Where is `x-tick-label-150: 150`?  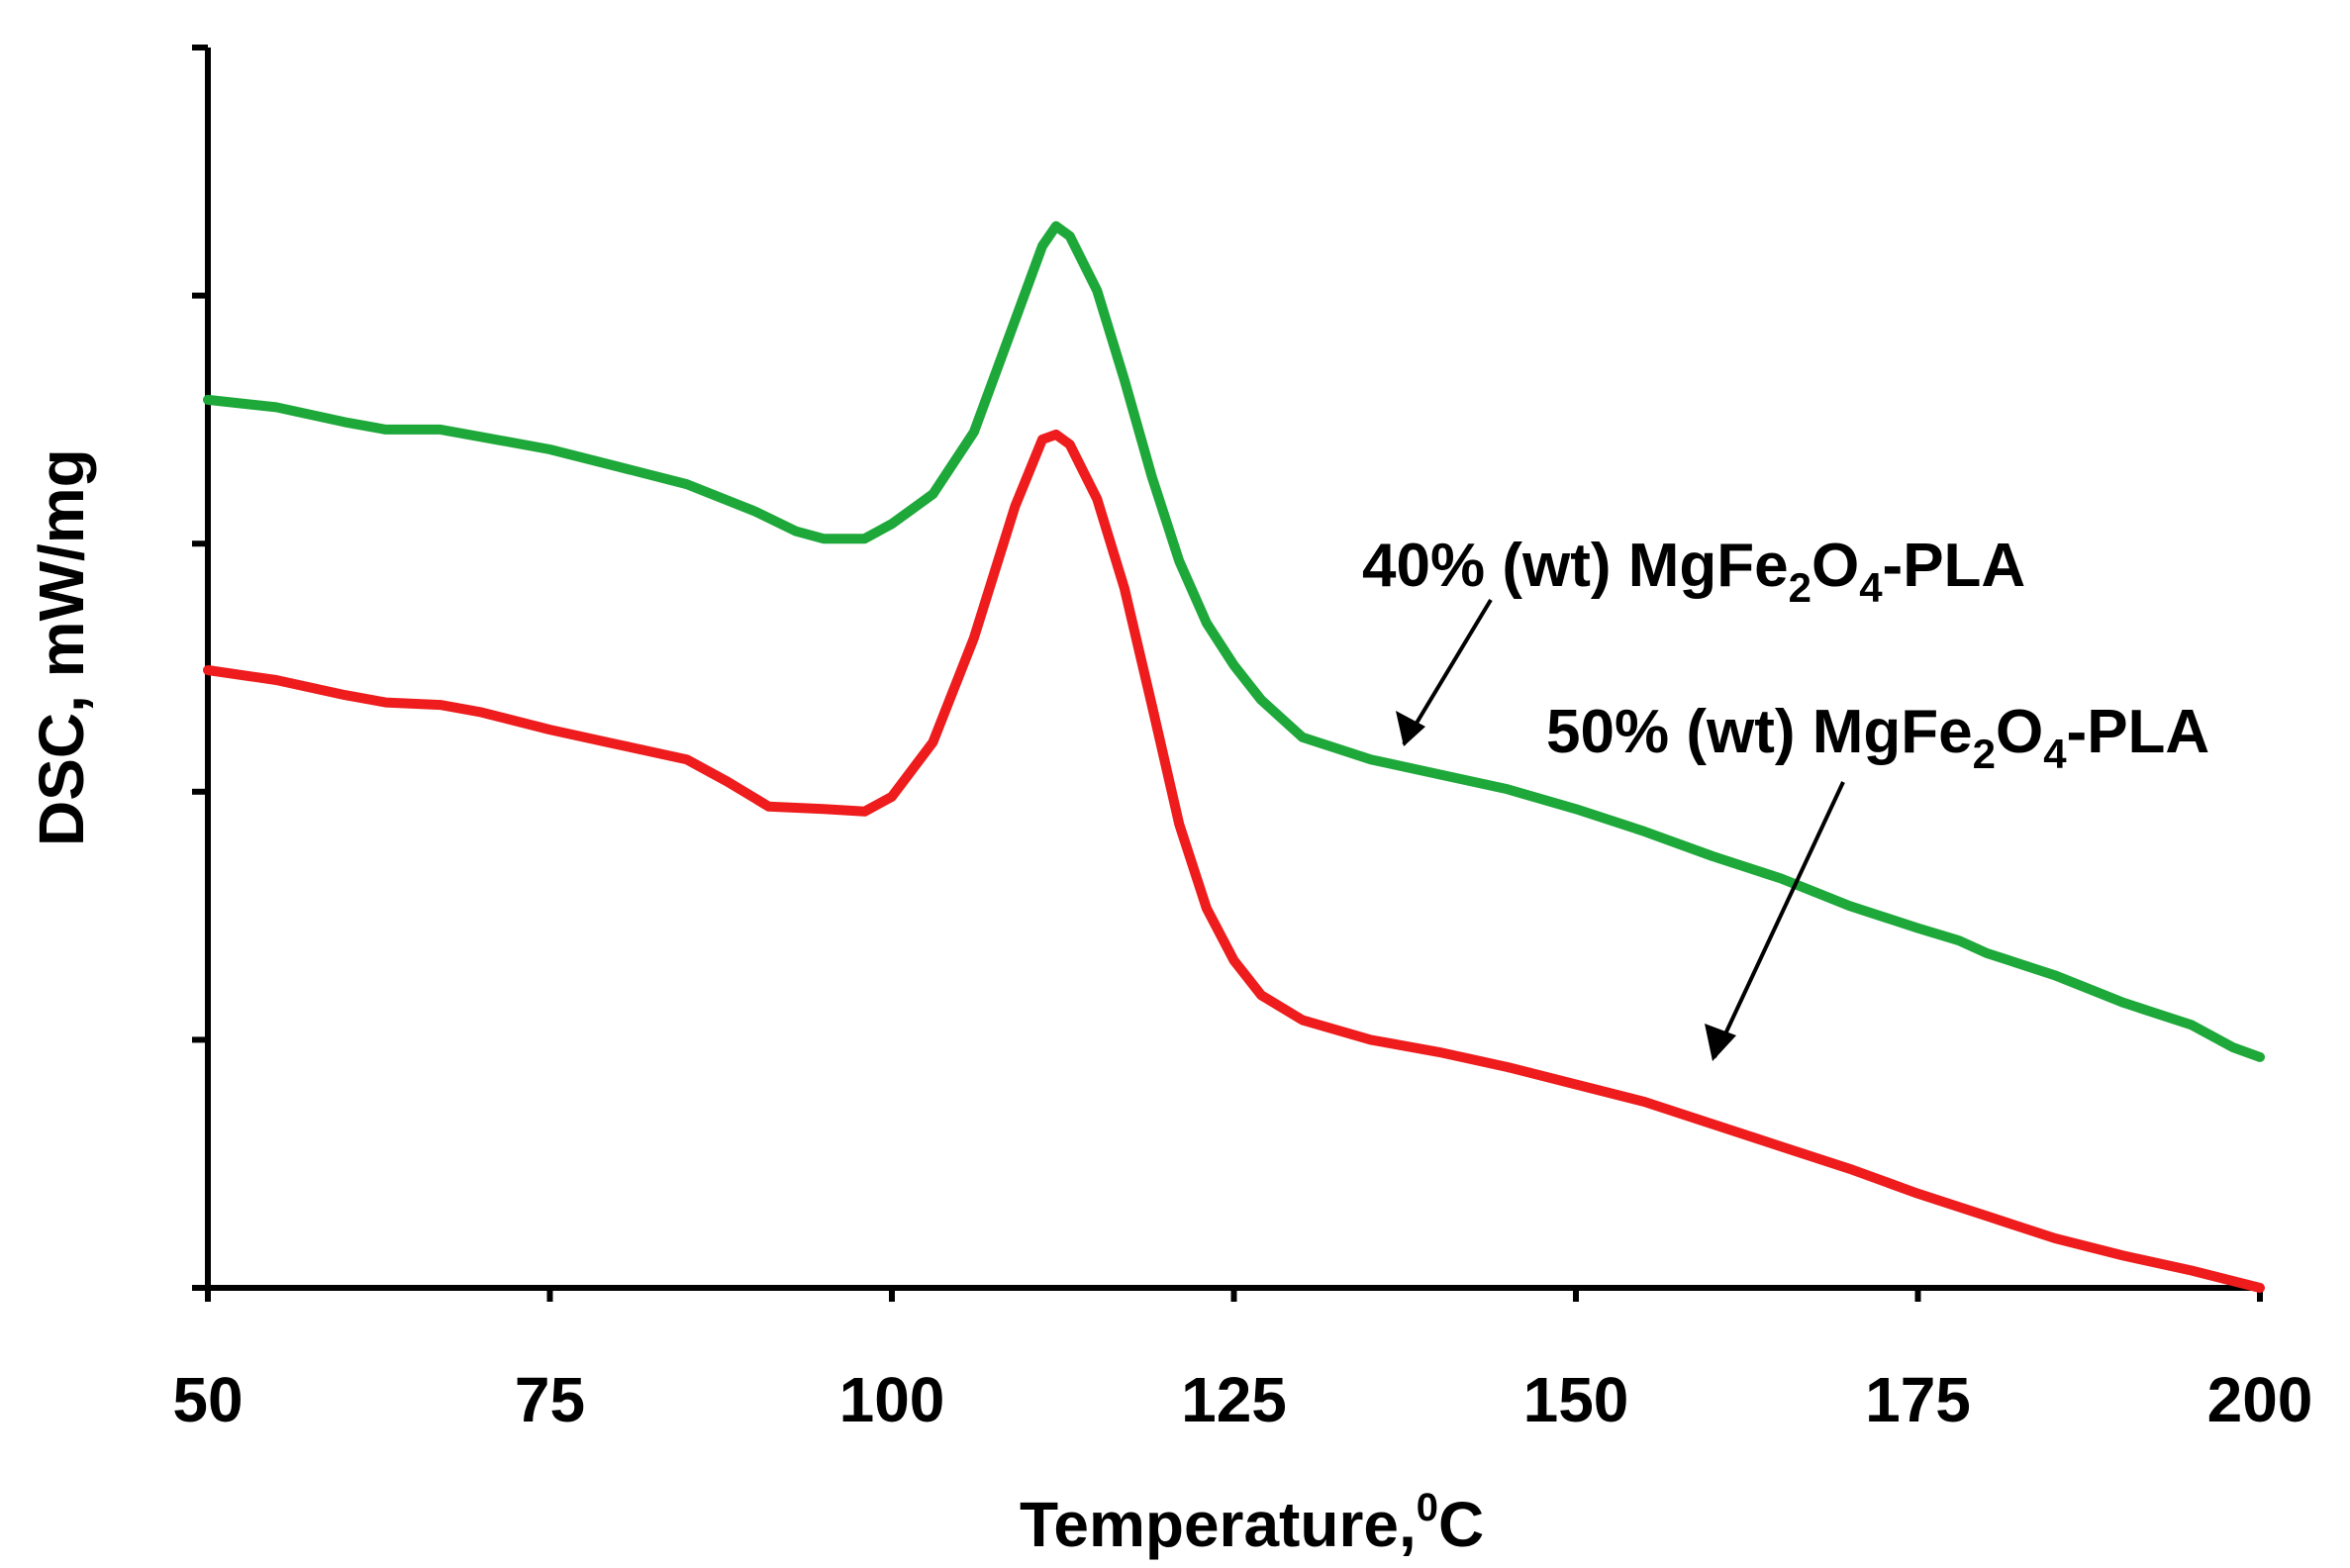
x-tick-label-150: 150 is located at coordinates (1576, 1399).